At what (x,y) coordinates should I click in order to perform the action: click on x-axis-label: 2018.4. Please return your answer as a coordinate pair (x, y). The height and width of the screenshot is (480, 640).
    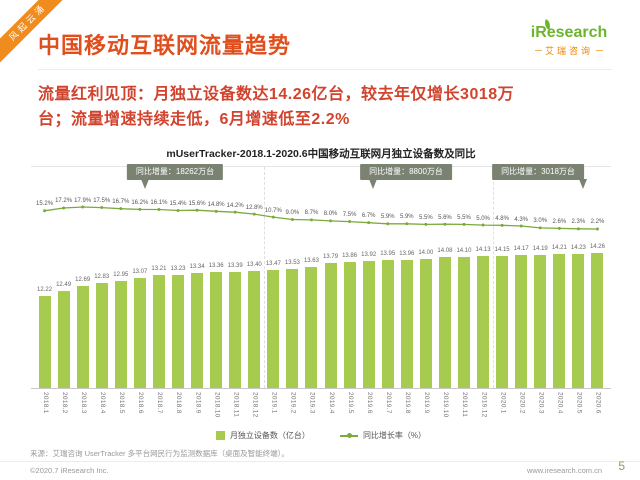
    Looking at the image, I should click on (101, 403).